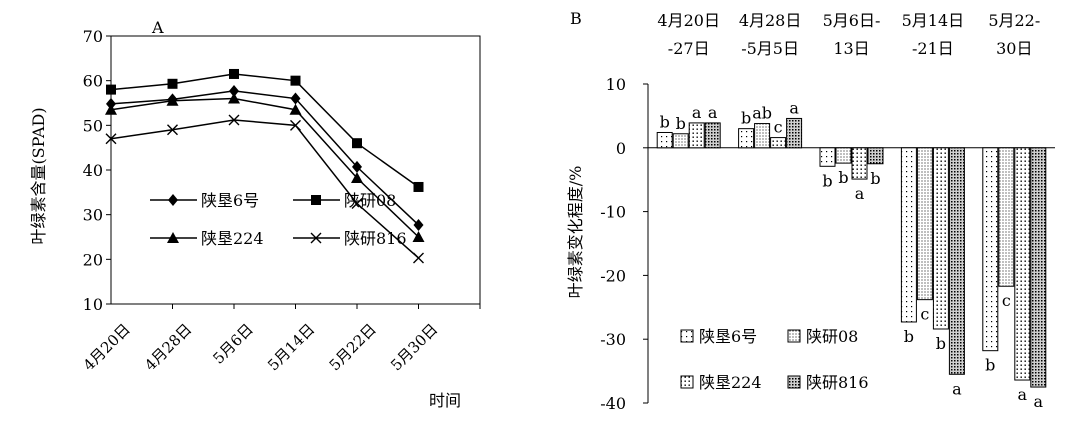  Describe the element at coordinates (1014, 20) in the screenshot. I see `panel-b-period-label: 5月22-` at that location.